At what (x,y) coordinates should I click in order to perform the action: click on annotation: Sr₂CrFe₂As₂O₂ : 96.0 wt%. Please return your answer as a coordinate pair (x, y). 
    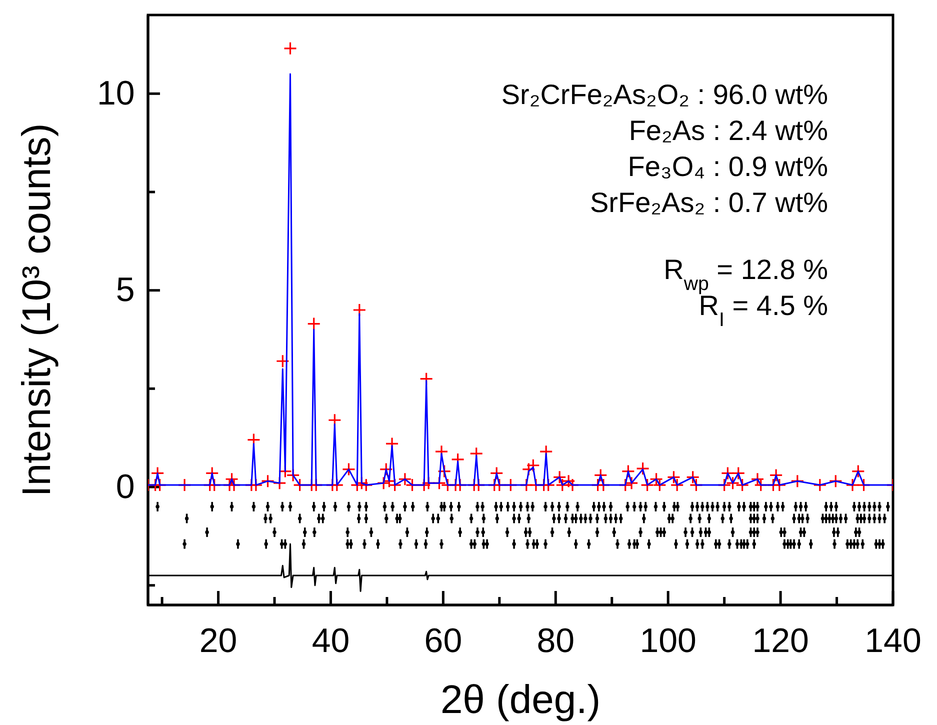
    Looking at the image, I should click on (664, 94).